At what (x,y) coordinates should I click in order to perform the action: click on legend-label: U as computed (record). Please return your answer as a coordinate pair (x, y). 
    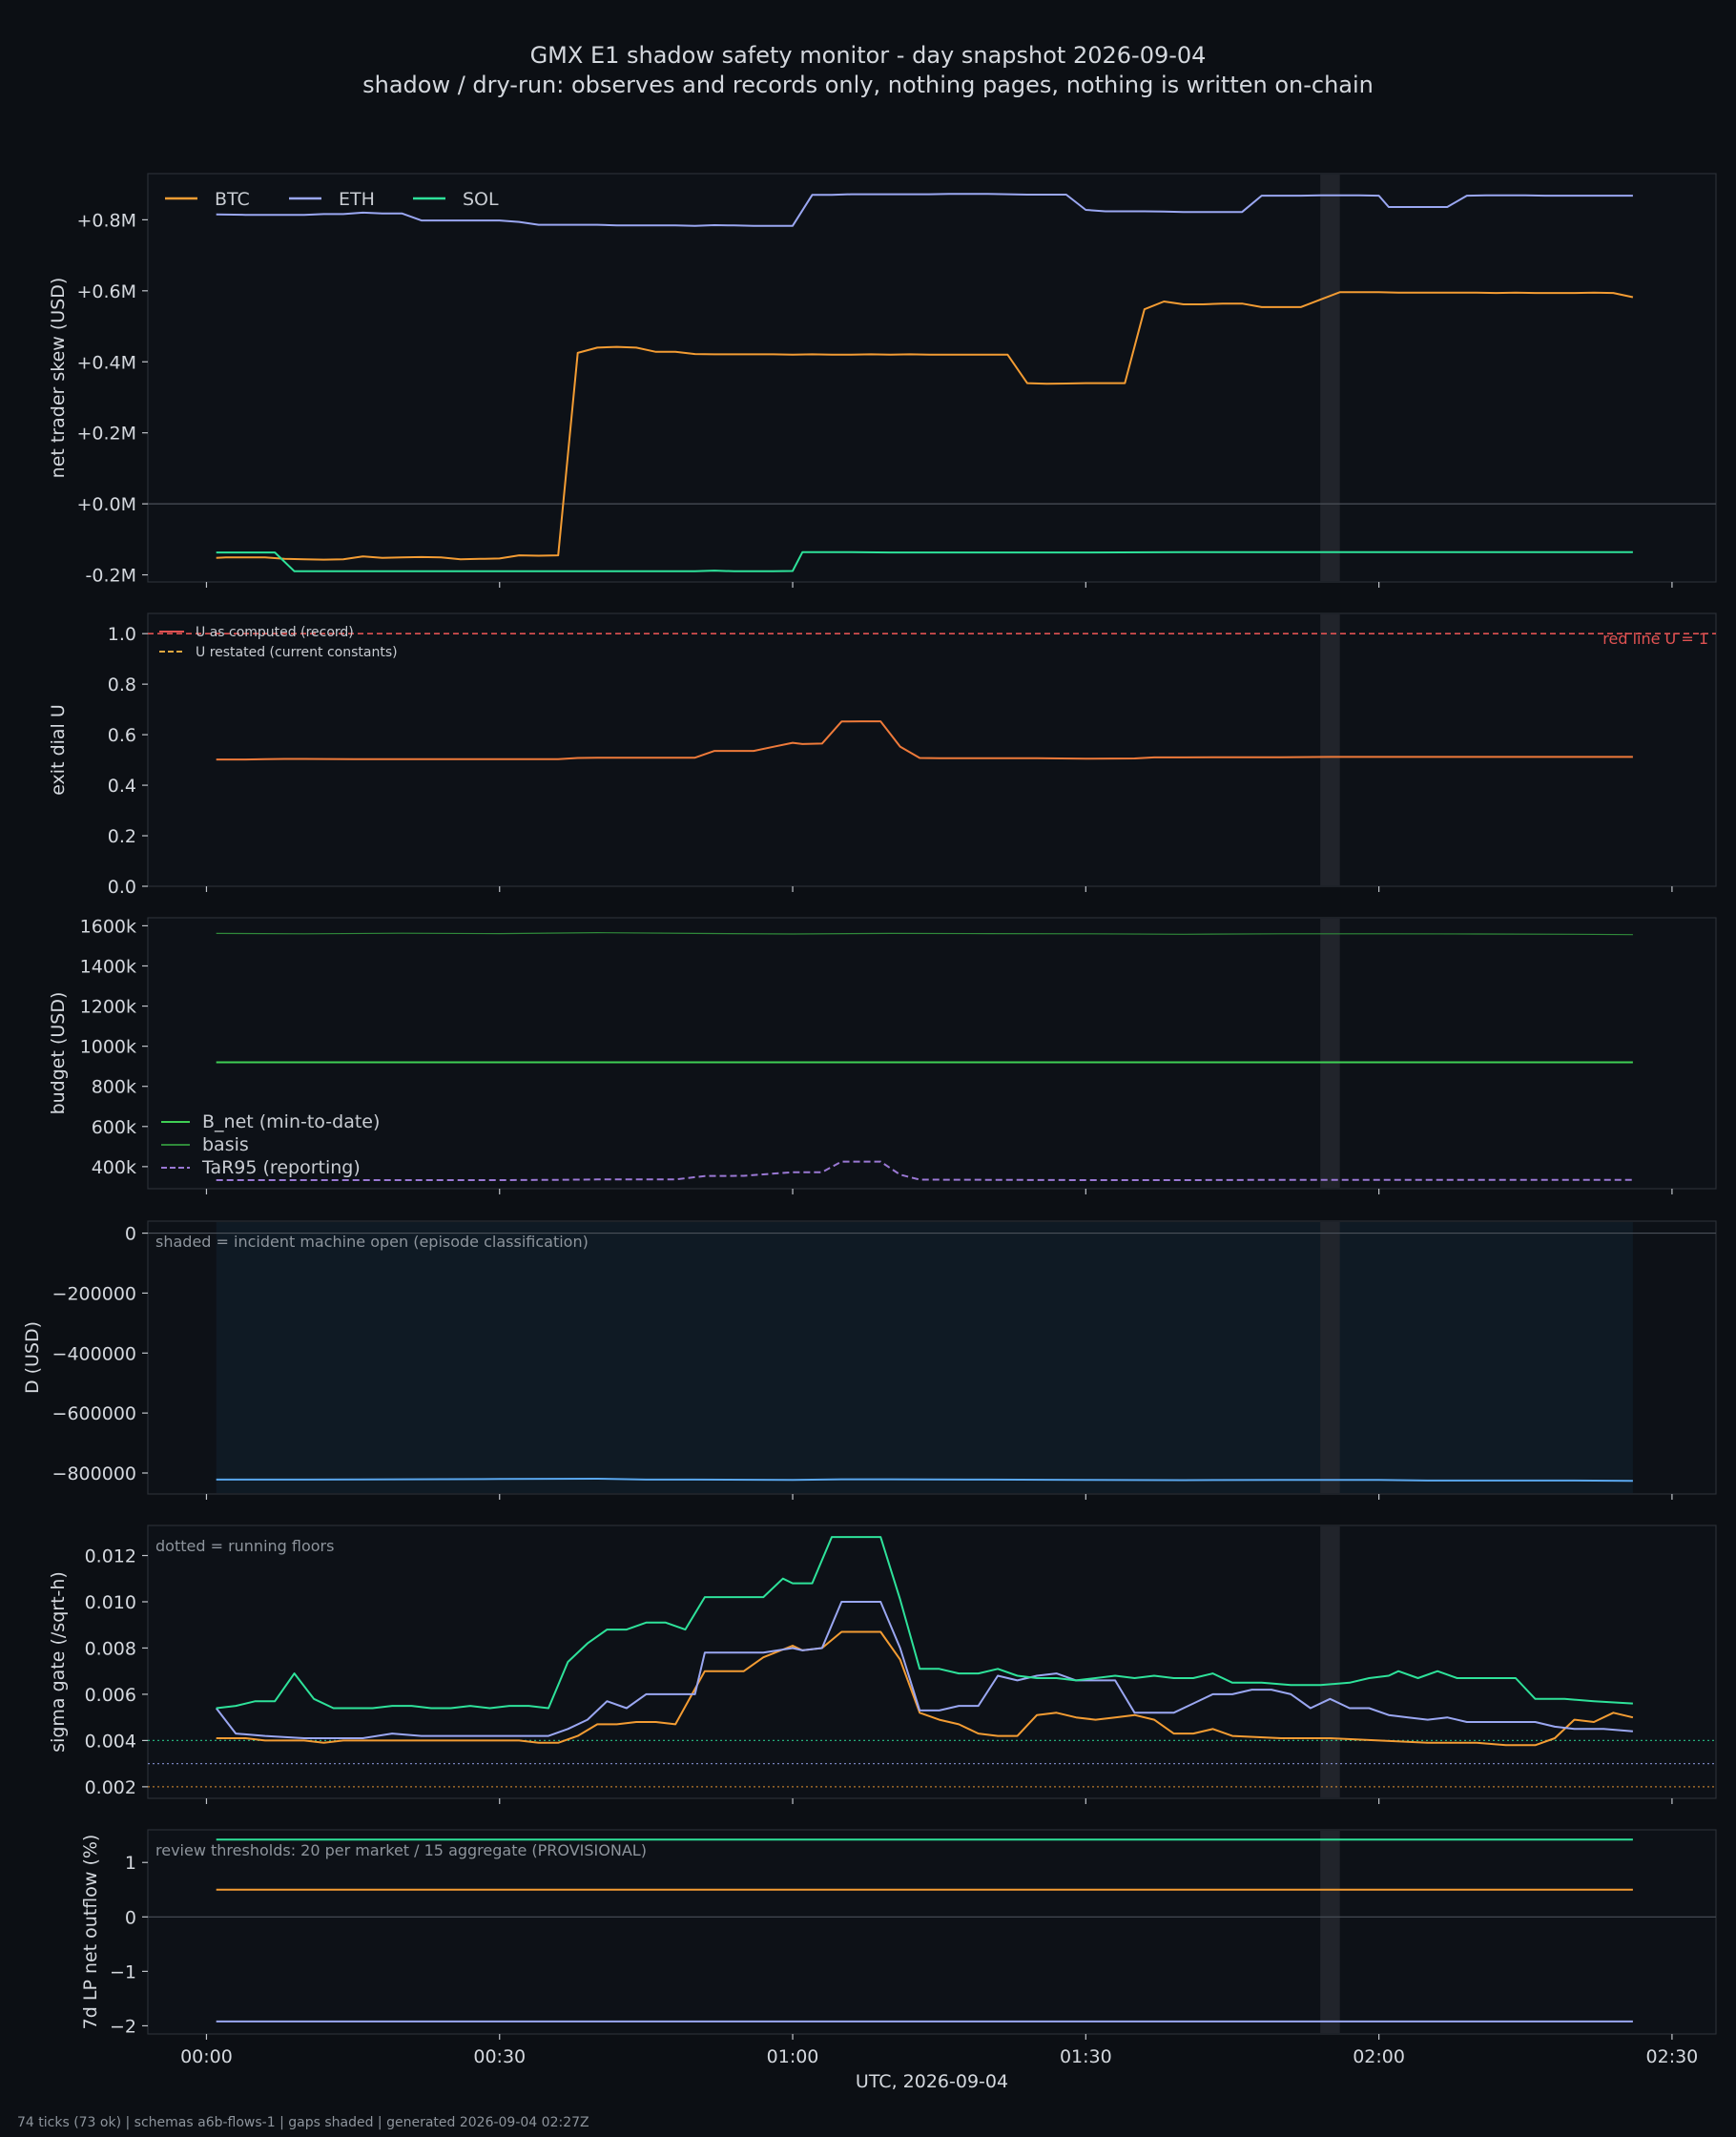
    Looking at the image, I should click on (275, 632).